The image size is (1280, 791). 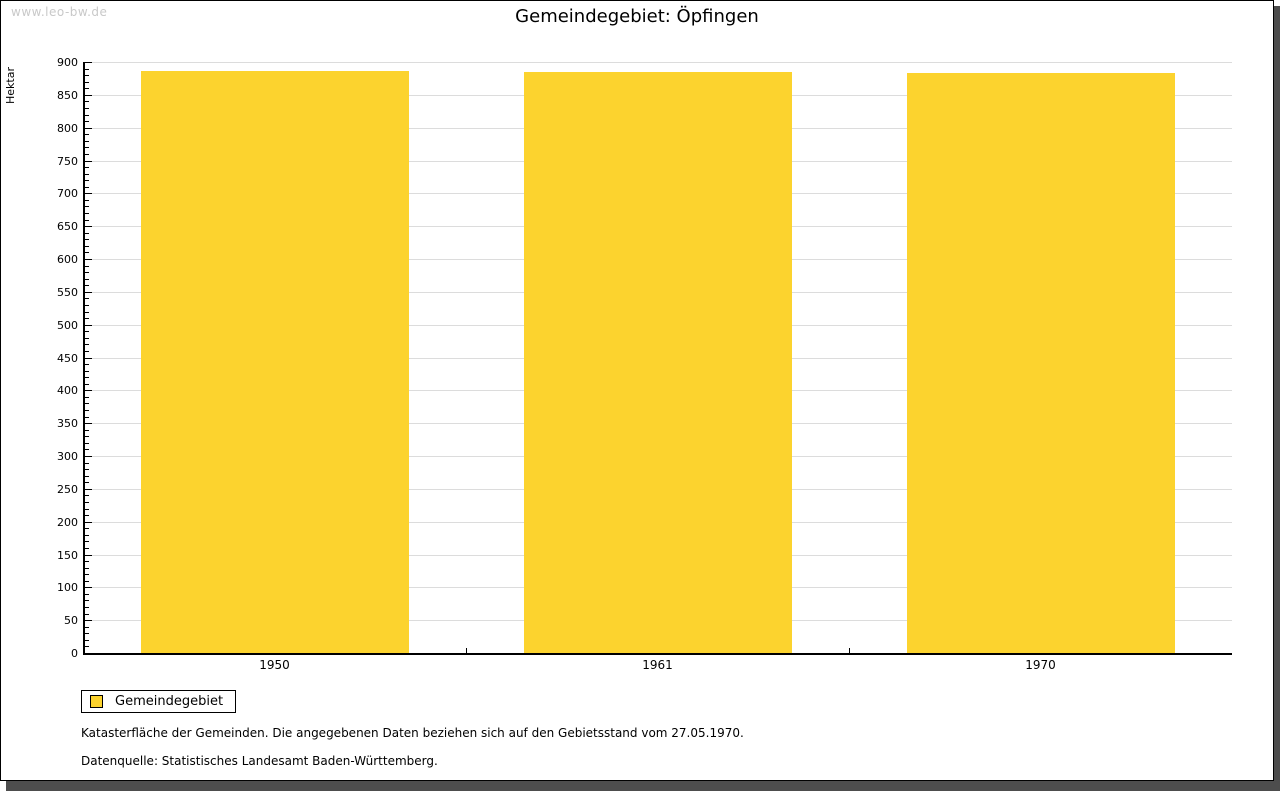 What do you see at coordinates (169, 701) in the screenshot?
I see `legend-label: Gemeindegebiet` at bounding box center [169, 701].